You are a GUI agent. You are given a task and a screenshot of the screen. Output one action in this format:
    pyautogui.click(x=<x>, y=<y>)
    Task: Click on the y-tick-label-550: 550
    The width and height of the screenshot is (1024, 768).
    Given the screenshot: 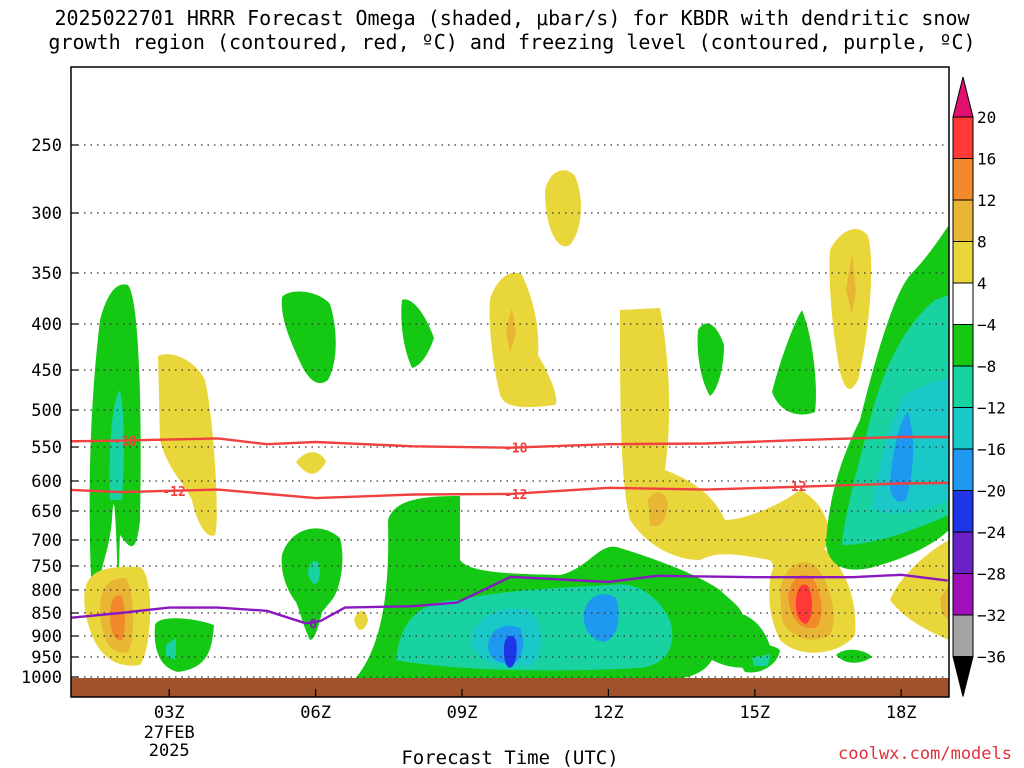 What is the action you would take?
    pyautogui.click(x=46, y=448)
    